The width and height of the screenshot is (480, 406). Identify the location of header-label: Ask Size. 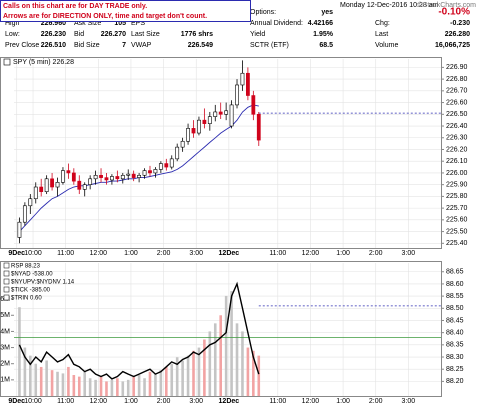
(87, 23).